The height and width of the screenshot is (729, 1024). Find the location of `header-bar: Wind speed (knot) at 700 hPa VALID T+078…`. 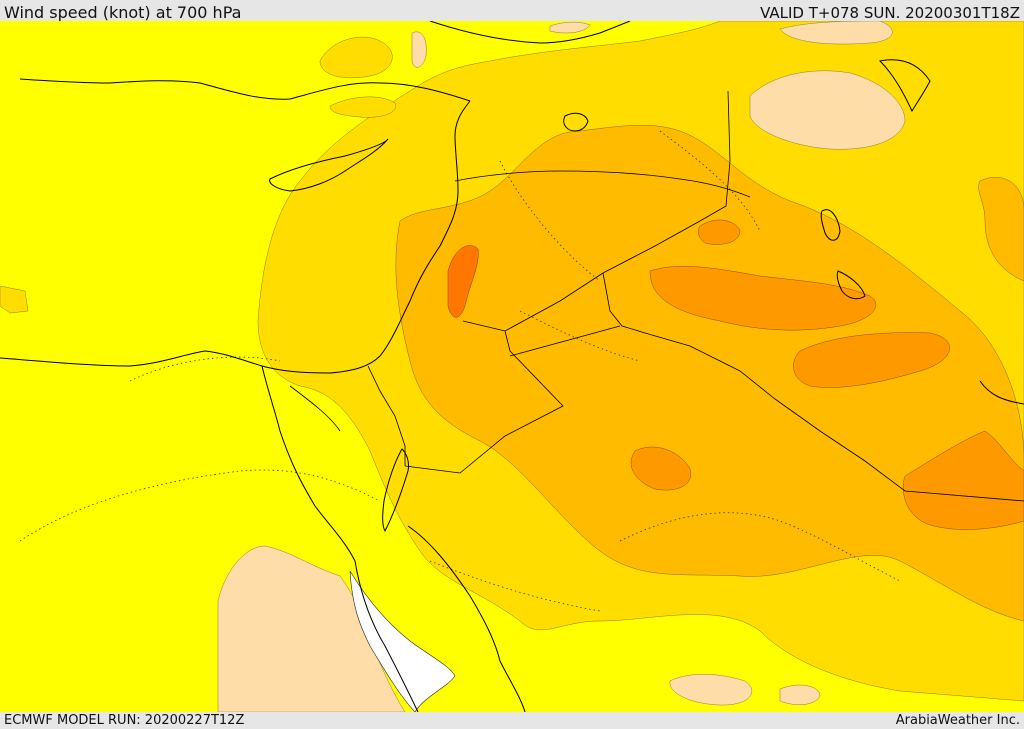

header-bar: Wind speed (knot) at 700 hPa VALID T+078… is located at coordinates (512, 11).